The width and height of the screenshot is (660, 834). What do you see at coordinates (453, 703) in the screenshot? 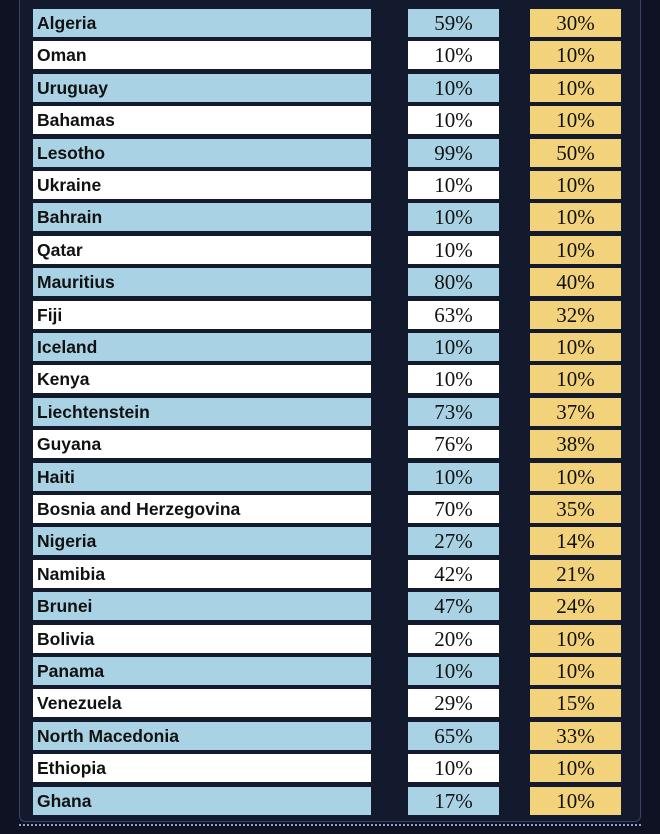
I see `percentage-cell-1: 29%` at bounding box center [453, 703].